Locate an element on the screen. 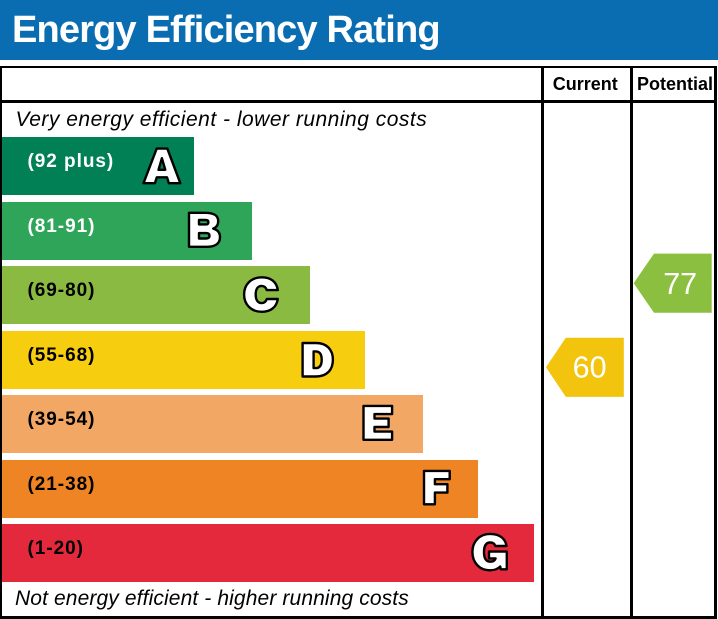  svg-text: 60 is located at coordinates (590, 368).